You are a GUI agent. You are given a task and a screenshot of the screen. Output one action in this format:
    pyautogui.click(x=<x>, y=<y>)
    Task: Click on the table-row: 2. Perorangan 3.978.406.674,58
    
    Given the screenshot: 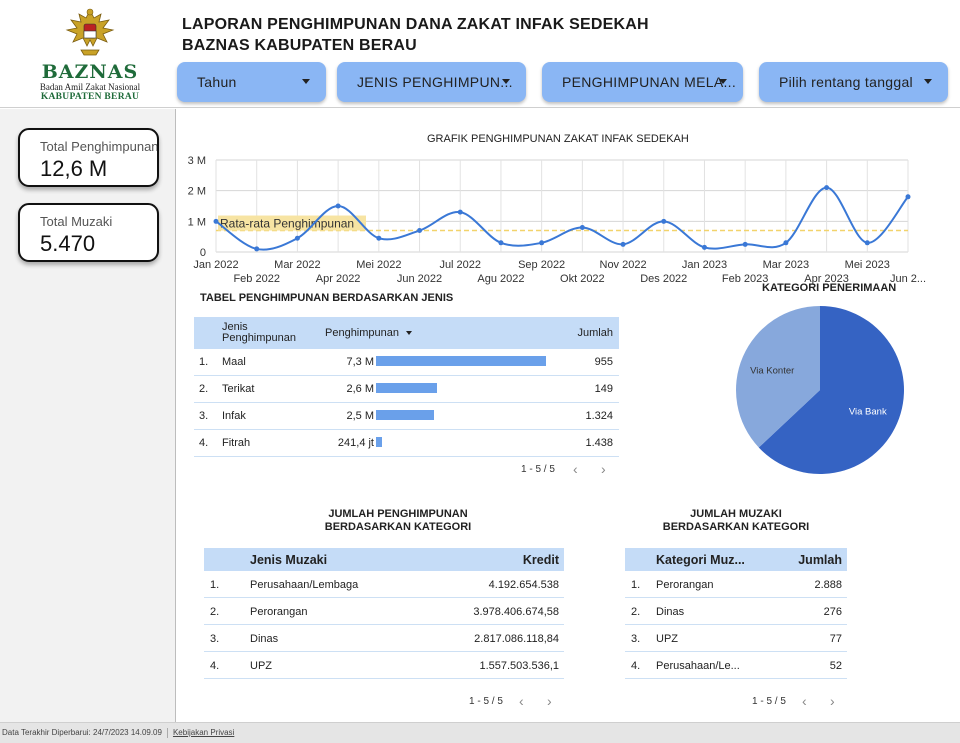 What is the action you would take?
    pyautogui.click(x=384, y=611)
    